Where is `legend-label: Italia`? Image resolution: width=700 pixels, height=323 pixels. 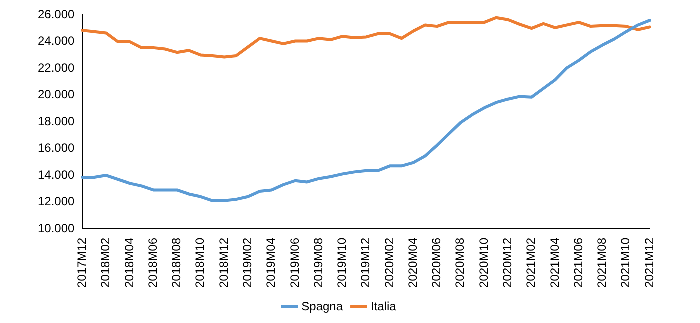
legend-label: Italia is located at coordinates (384, 306).